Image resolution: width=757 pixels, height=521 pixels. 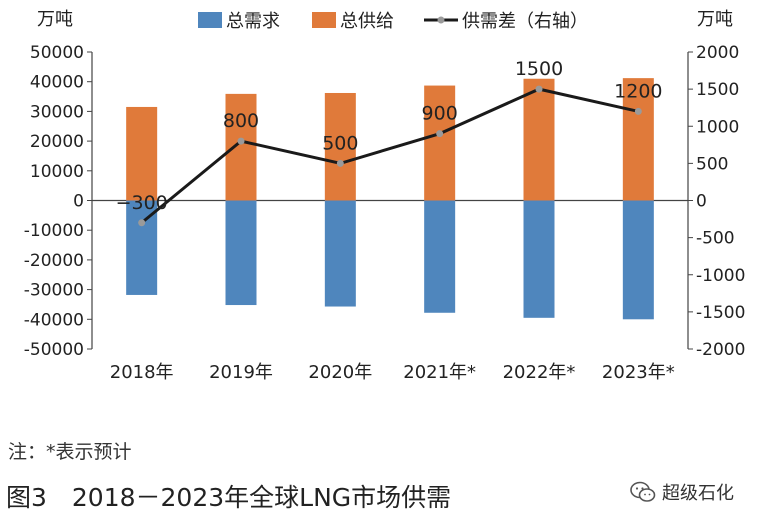 I want to click on gap-data-label: 500, so click(x=340, y=143).